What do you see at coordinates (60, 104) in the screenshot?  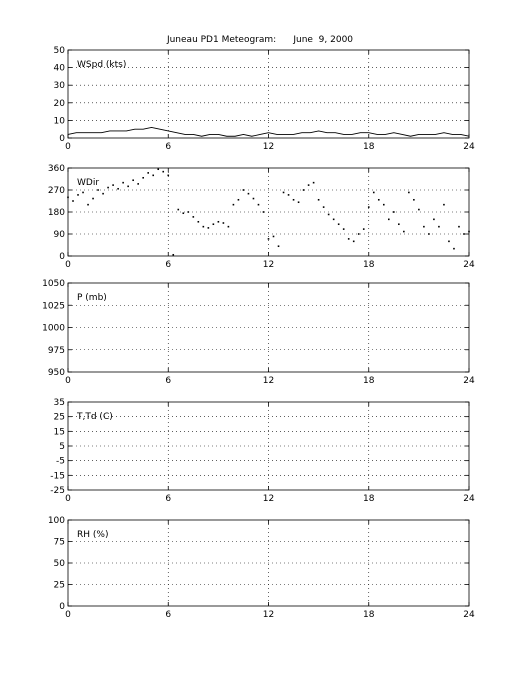 I see `y-tick-label: 20` at bounding box center [60, 104].